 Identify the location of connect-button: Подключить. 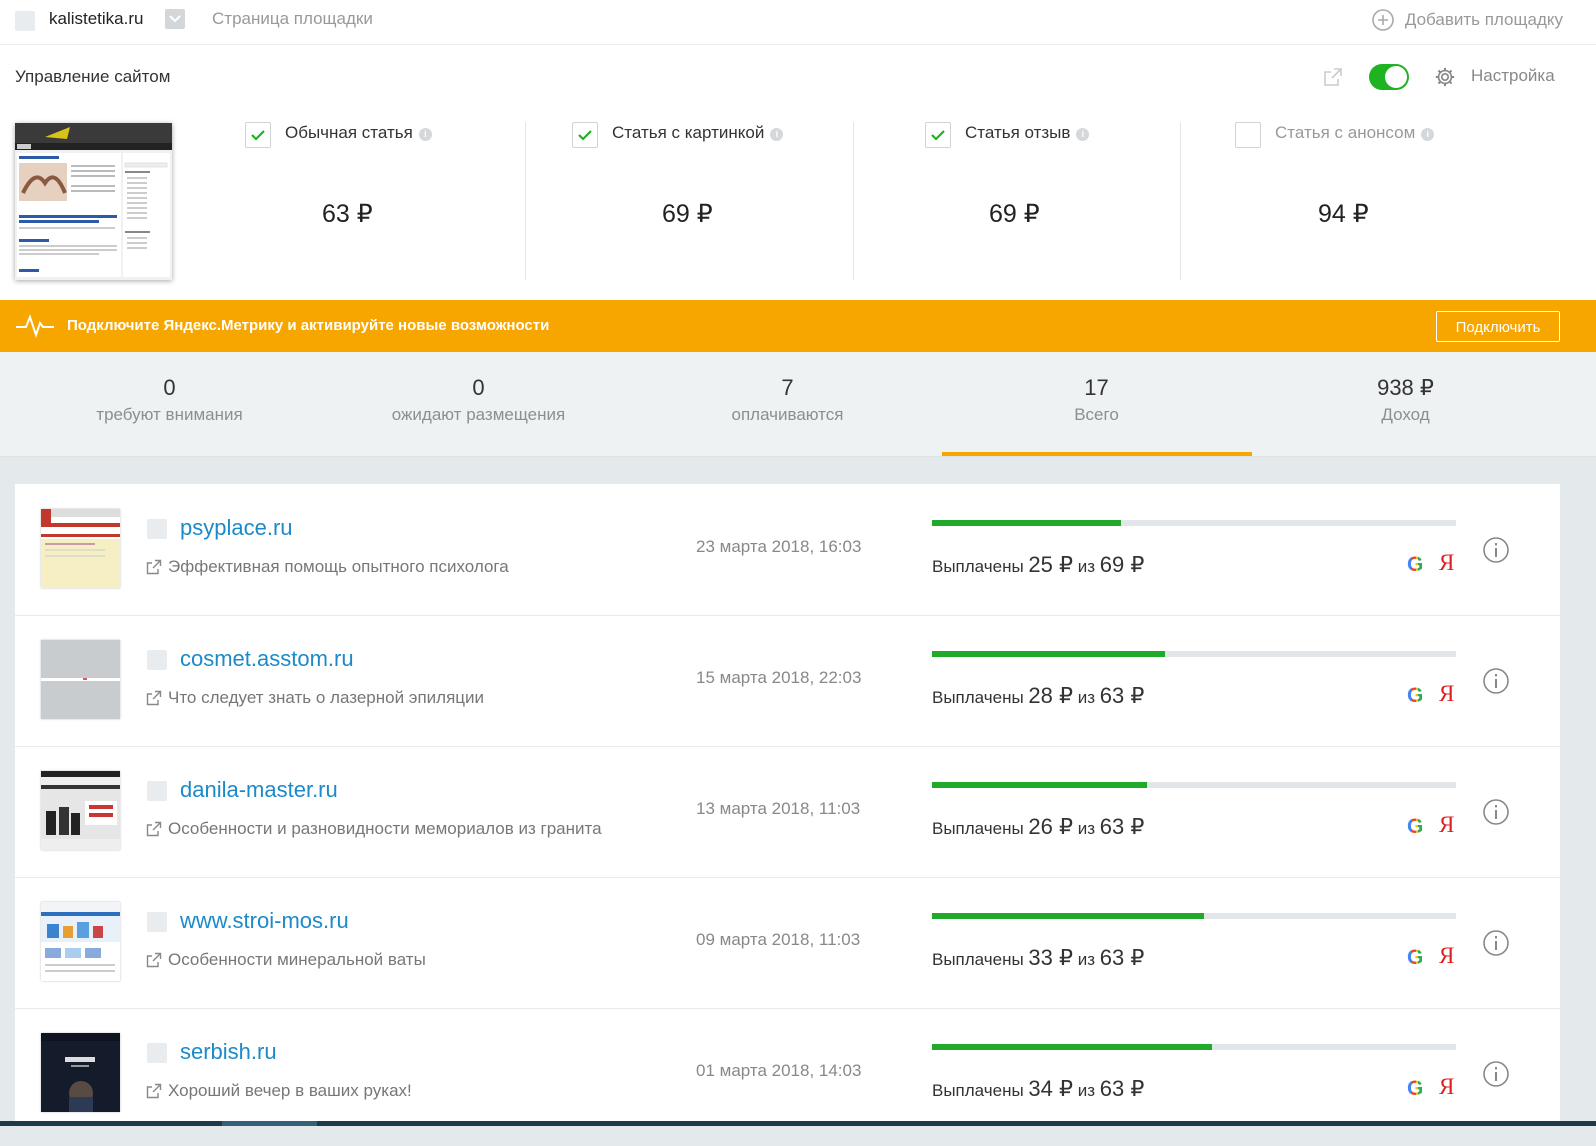
(1498, 326).